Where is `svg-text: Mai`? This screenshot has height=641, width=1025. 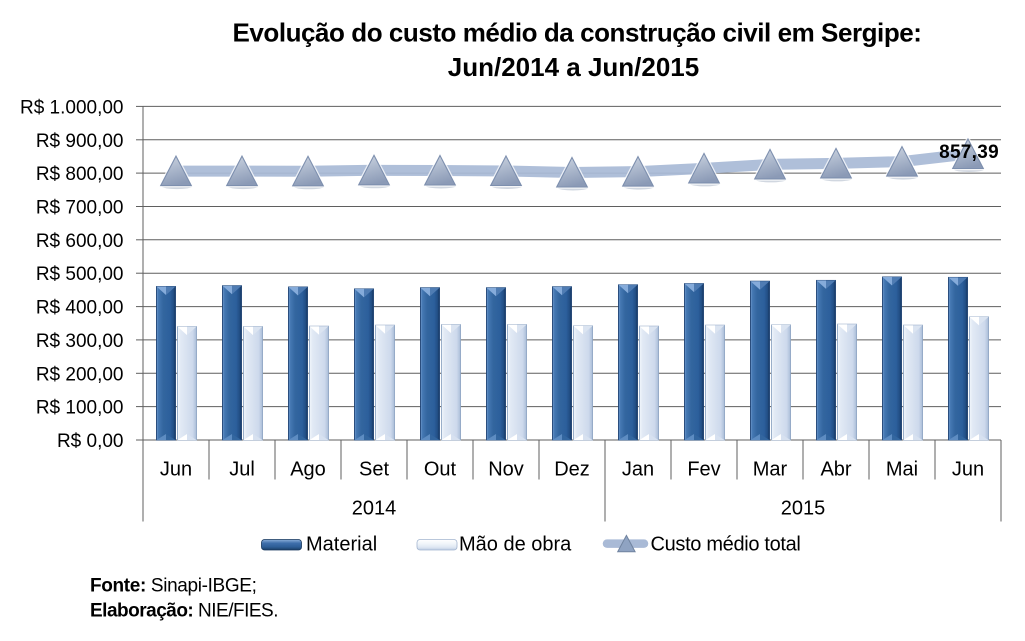
svg-text: Mai is located at coordinates (902, 470).